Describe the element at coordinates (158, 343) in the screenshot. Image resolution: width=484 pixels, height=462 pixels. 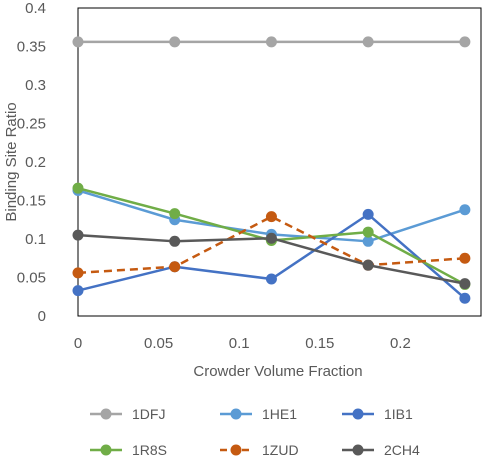
I see `x-tick-label: 0.05` at that location.